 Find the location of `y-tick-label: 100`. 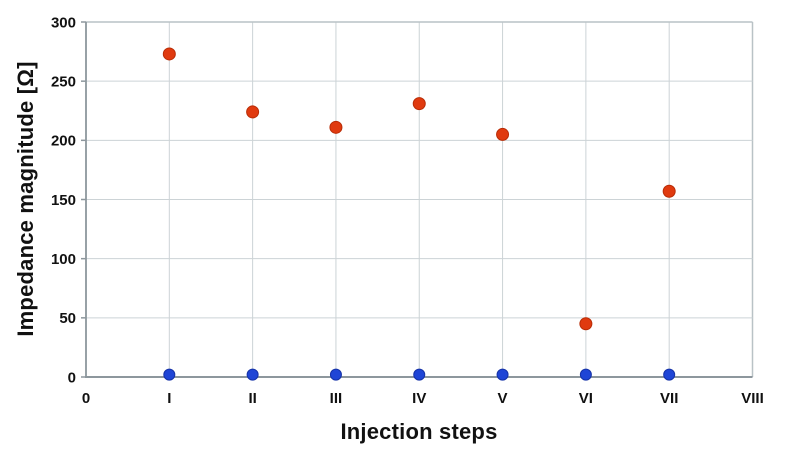

y-tick-label: 100 is located at coordinates (63, 259).